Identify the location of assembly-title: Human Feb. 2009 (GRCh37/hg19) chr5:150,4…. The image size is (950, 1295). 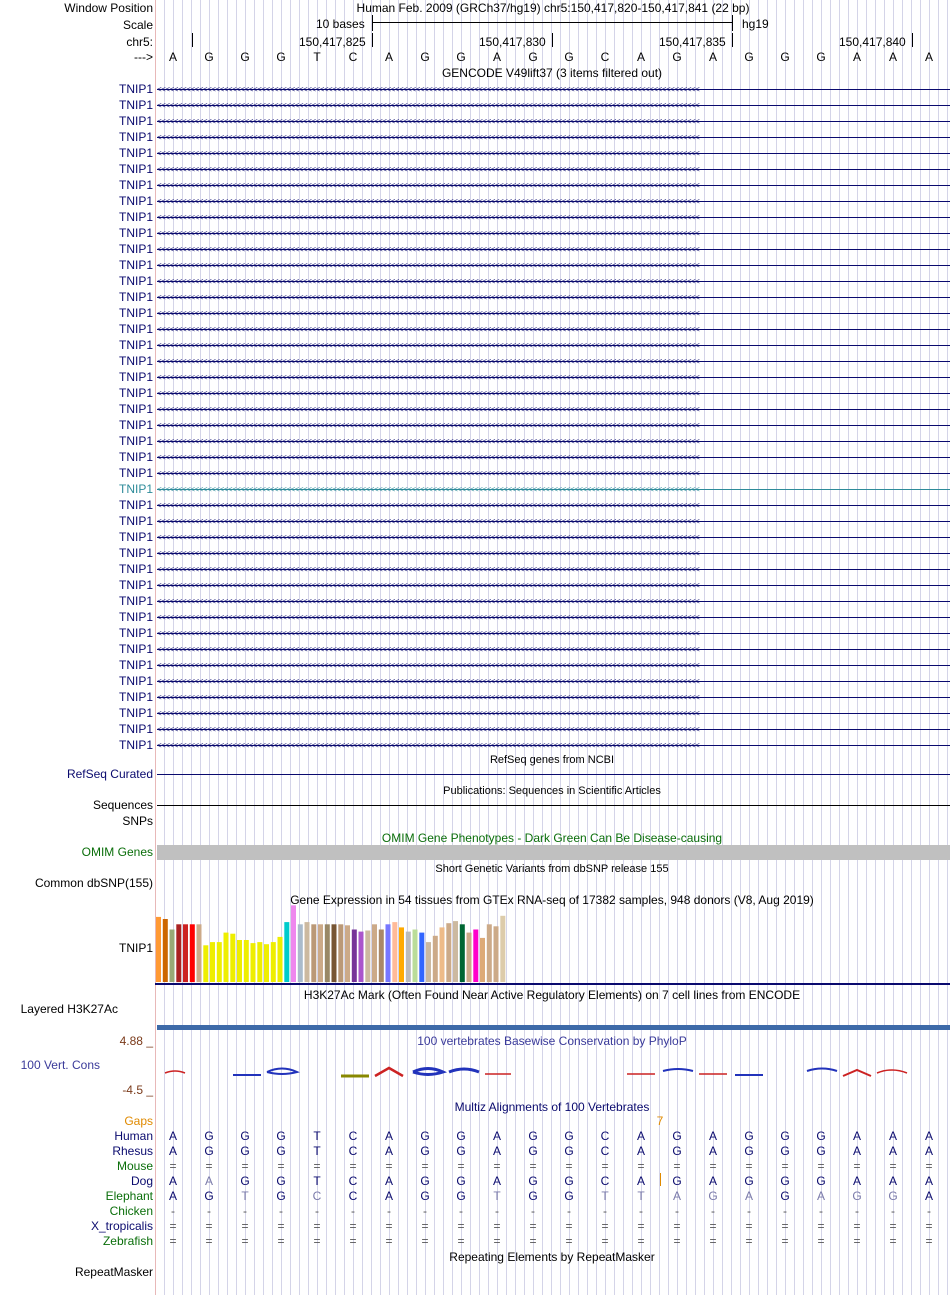
(553, 8).